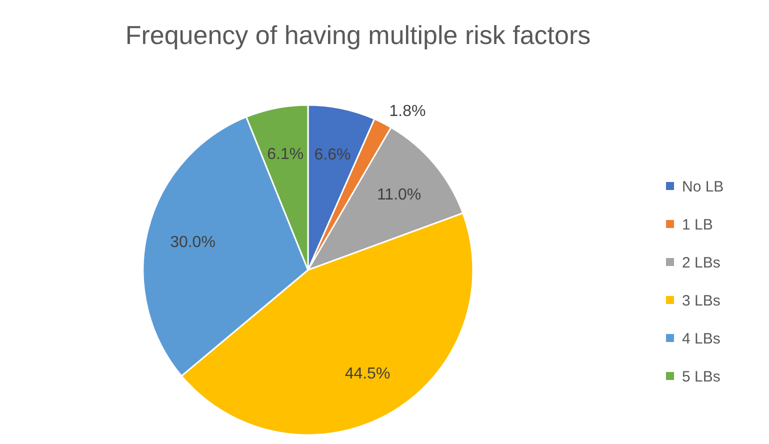 Image resolution: width=769 pixels, height=444 pixels. I want to click on legend-label: 1 LB, so click(697, 225).